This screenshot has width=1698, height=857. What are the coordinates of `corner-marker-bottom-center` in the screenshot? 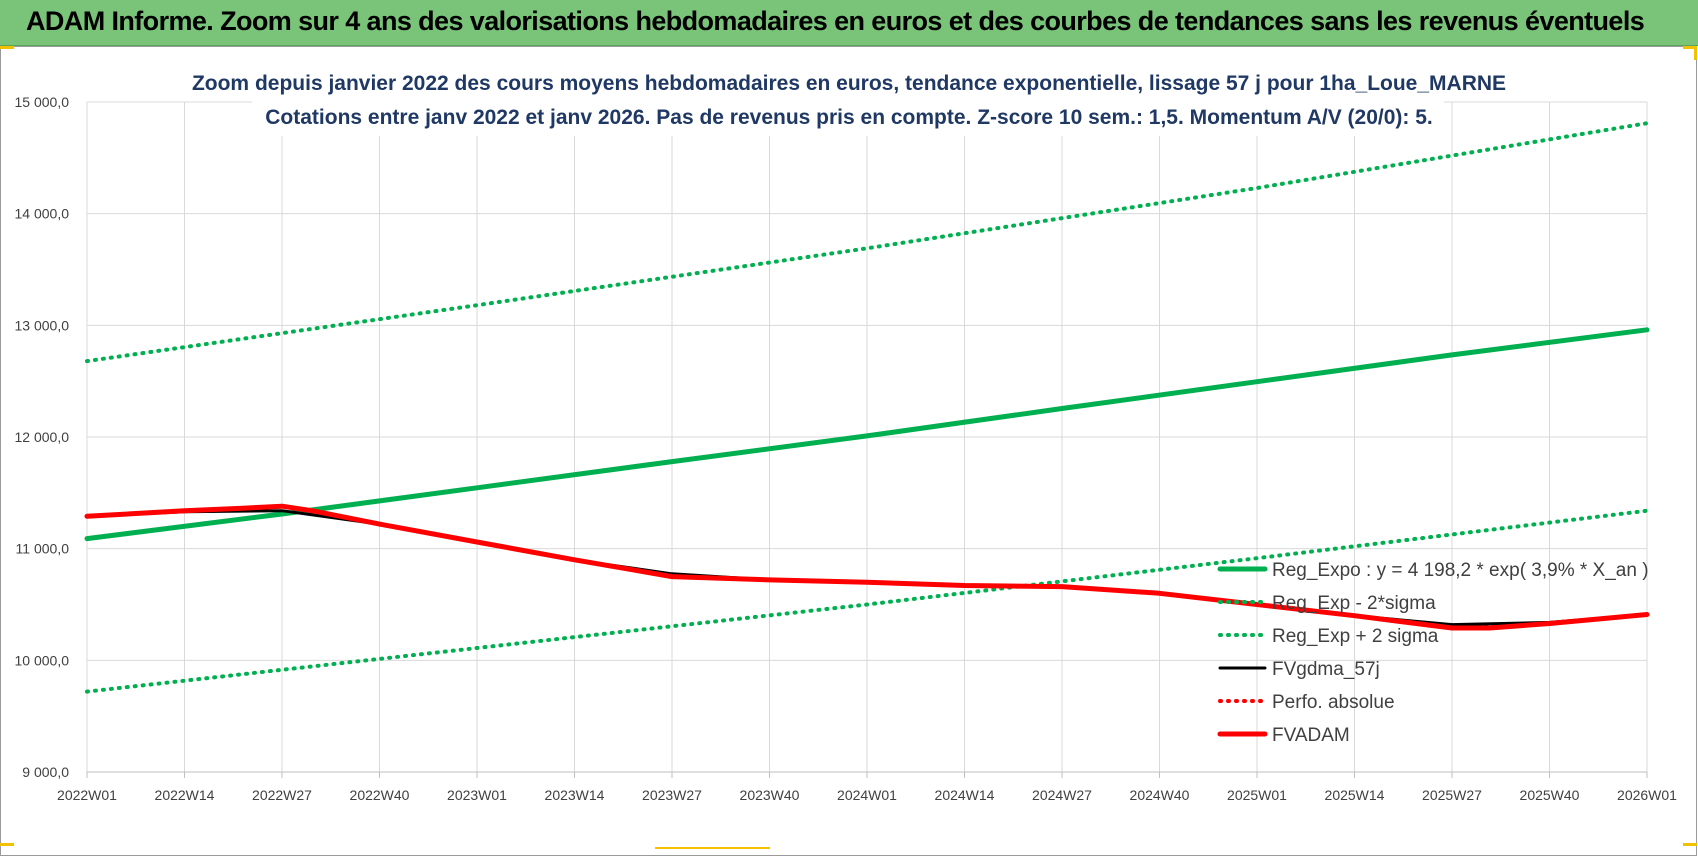 It's located at (712, 848).